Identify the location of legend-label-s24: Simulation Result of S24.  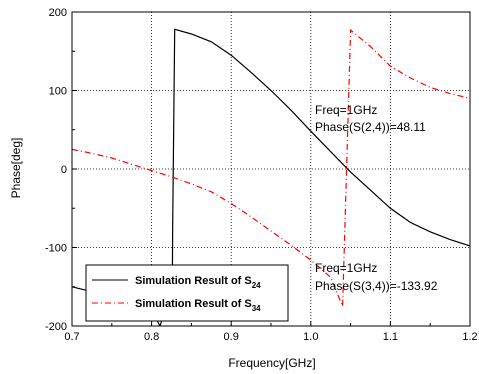
(198, 282).